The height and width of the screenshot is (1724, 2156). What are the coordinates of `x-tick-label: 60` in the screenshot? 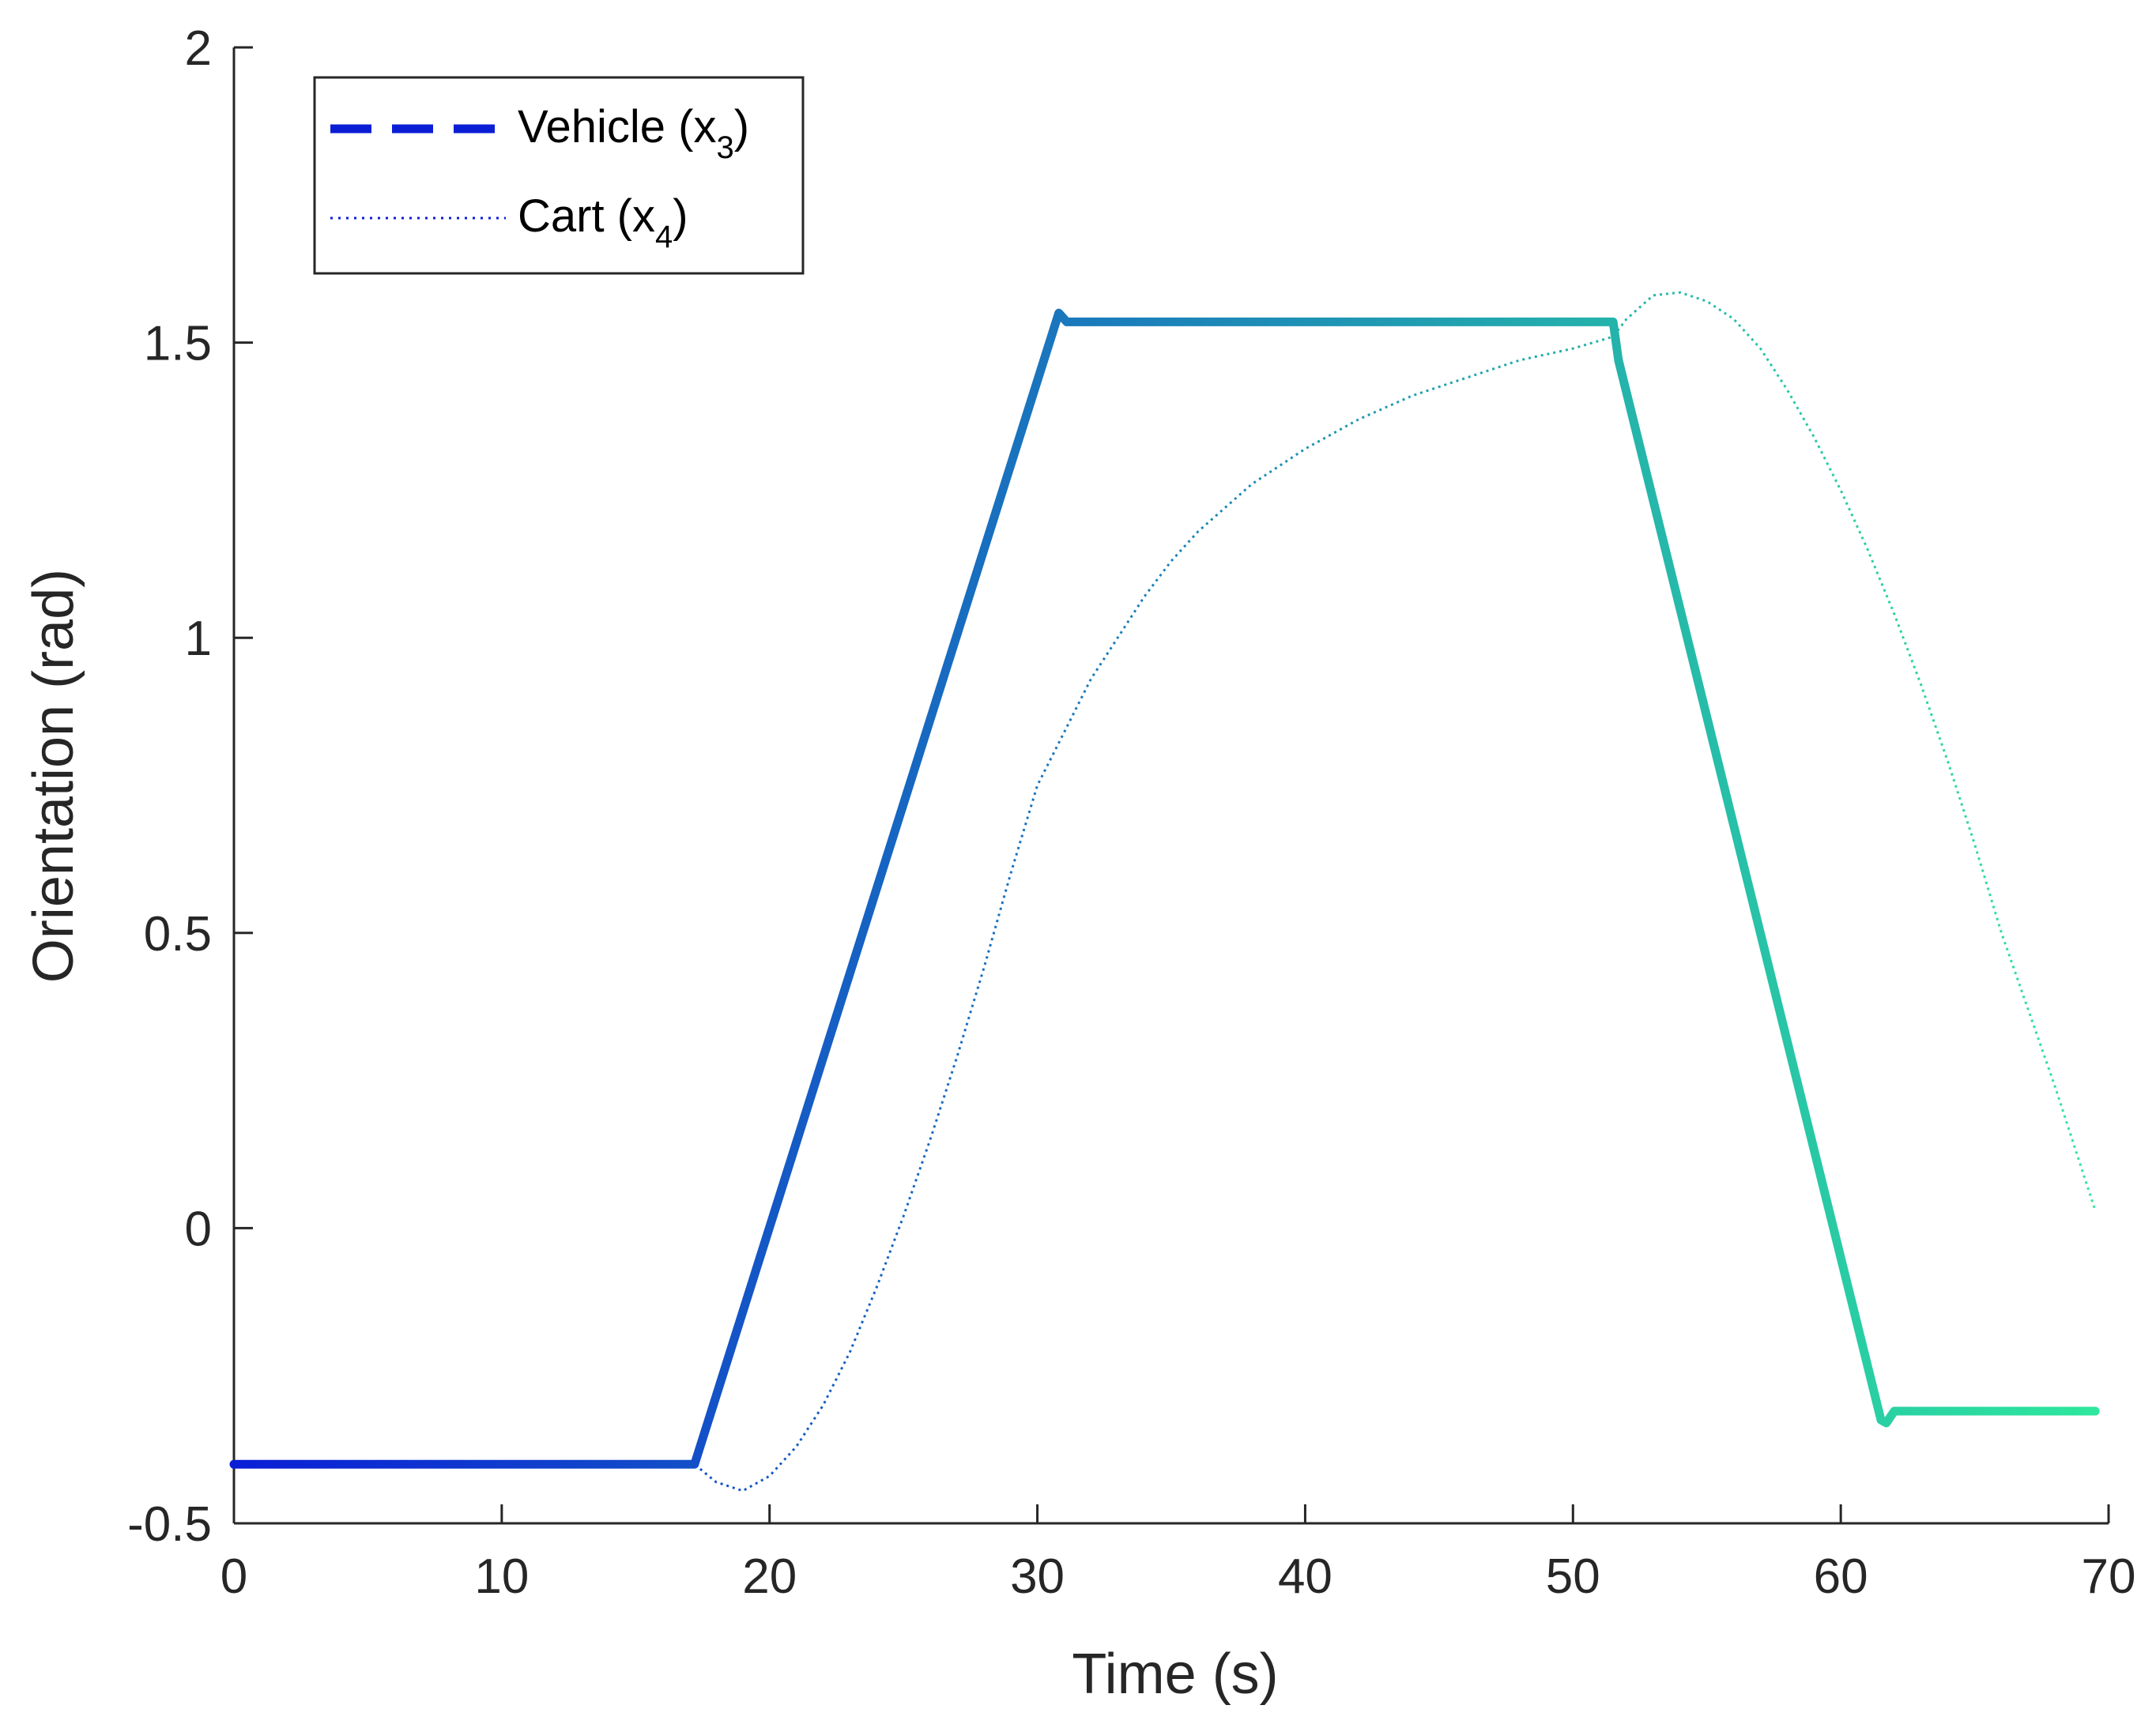 It's located at (1841, 1576).